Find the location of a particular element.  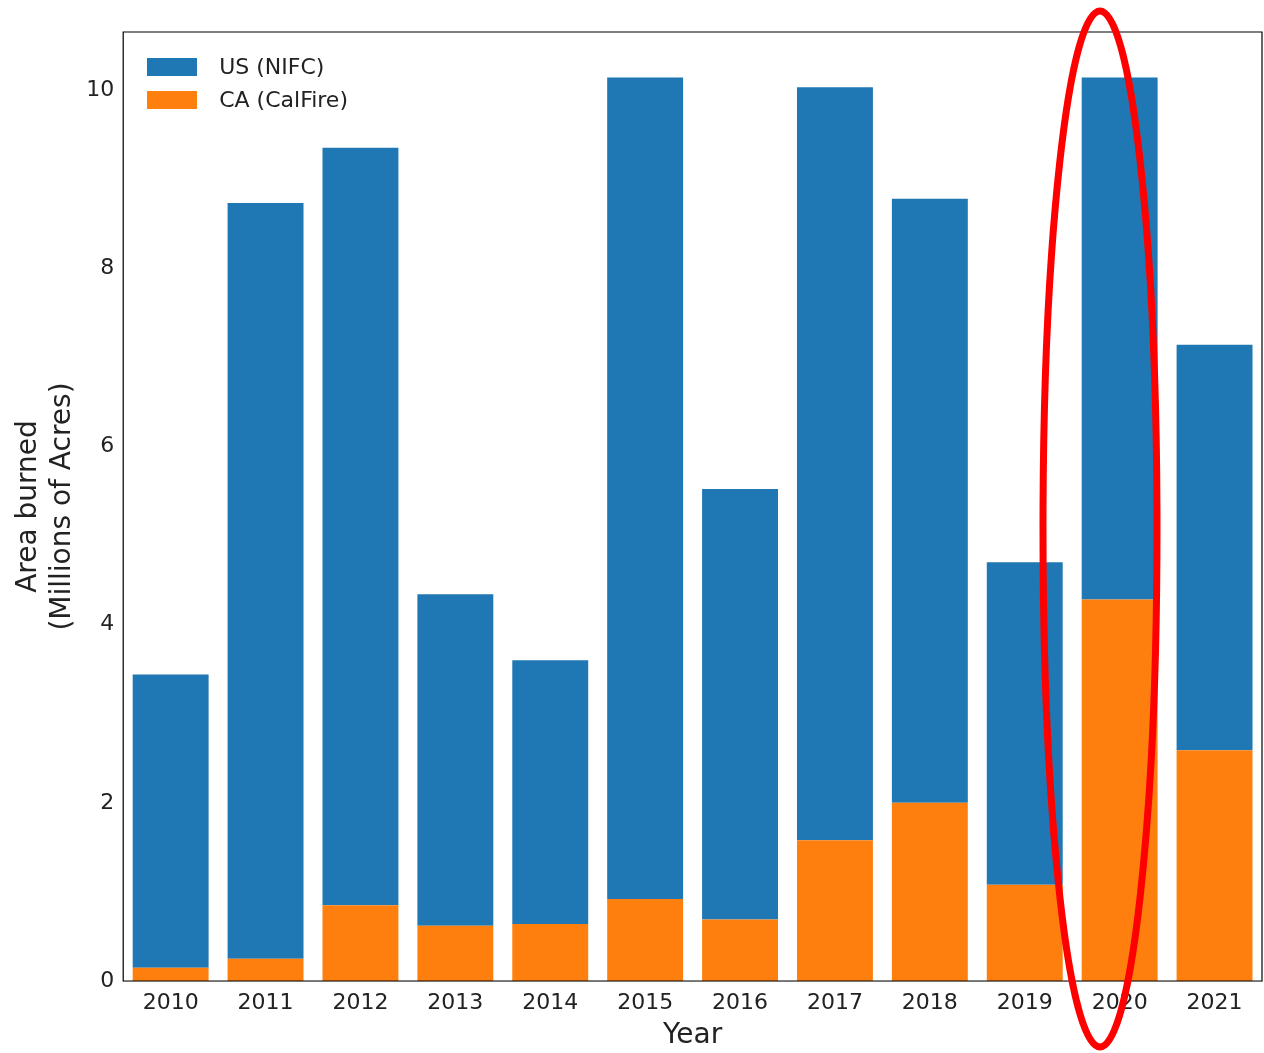

x-tick-label: 2018 is located at coordinates (929, 1001).